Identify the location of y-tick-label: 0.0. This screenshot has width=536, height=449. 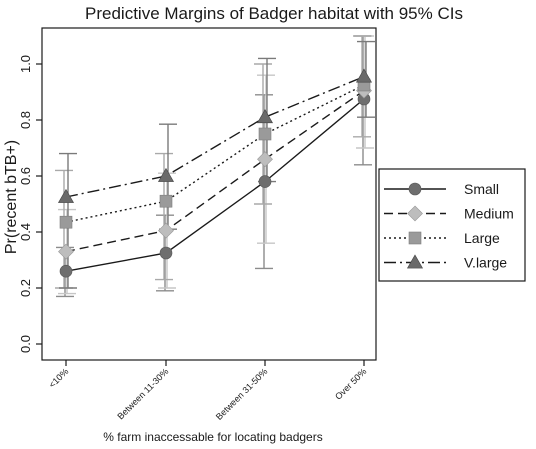
(25, 344).